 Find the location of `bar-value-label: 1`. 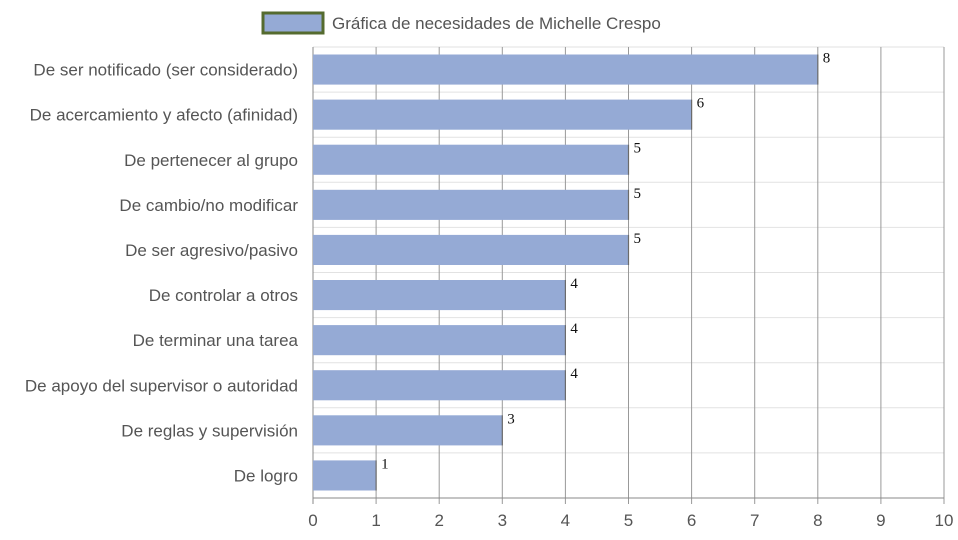

bar-value-label: 1 is located at coordinates (385, 464).